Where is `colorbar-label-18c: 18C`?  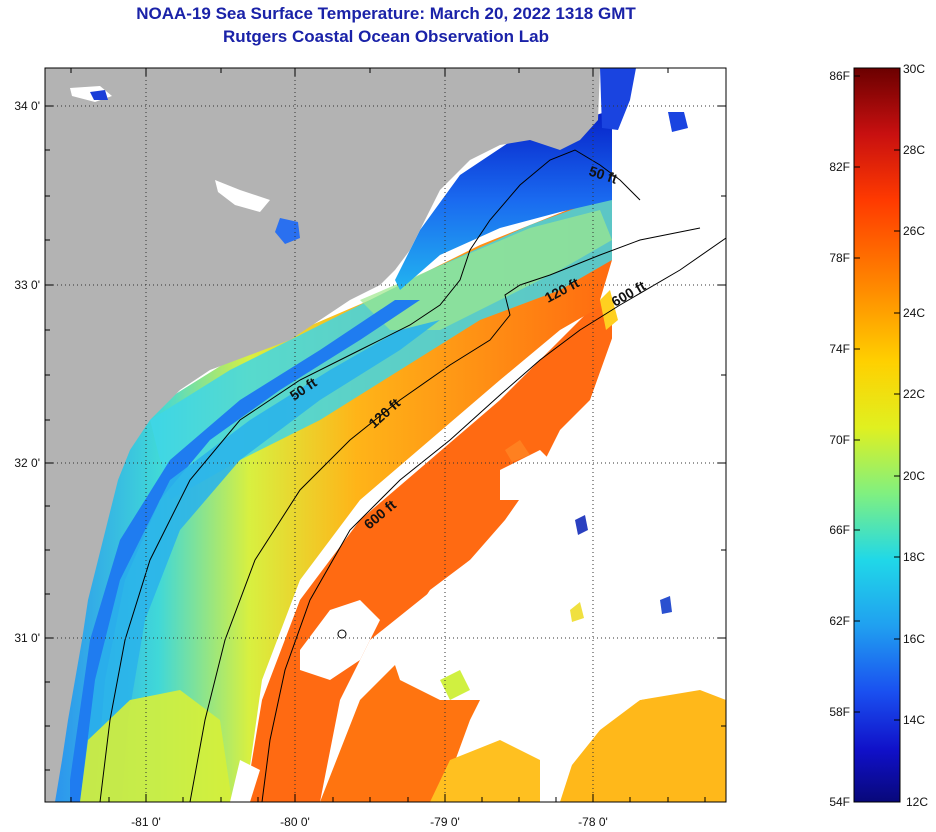 colorbar-label-18c: 18C is located at coordinates (914, 557).